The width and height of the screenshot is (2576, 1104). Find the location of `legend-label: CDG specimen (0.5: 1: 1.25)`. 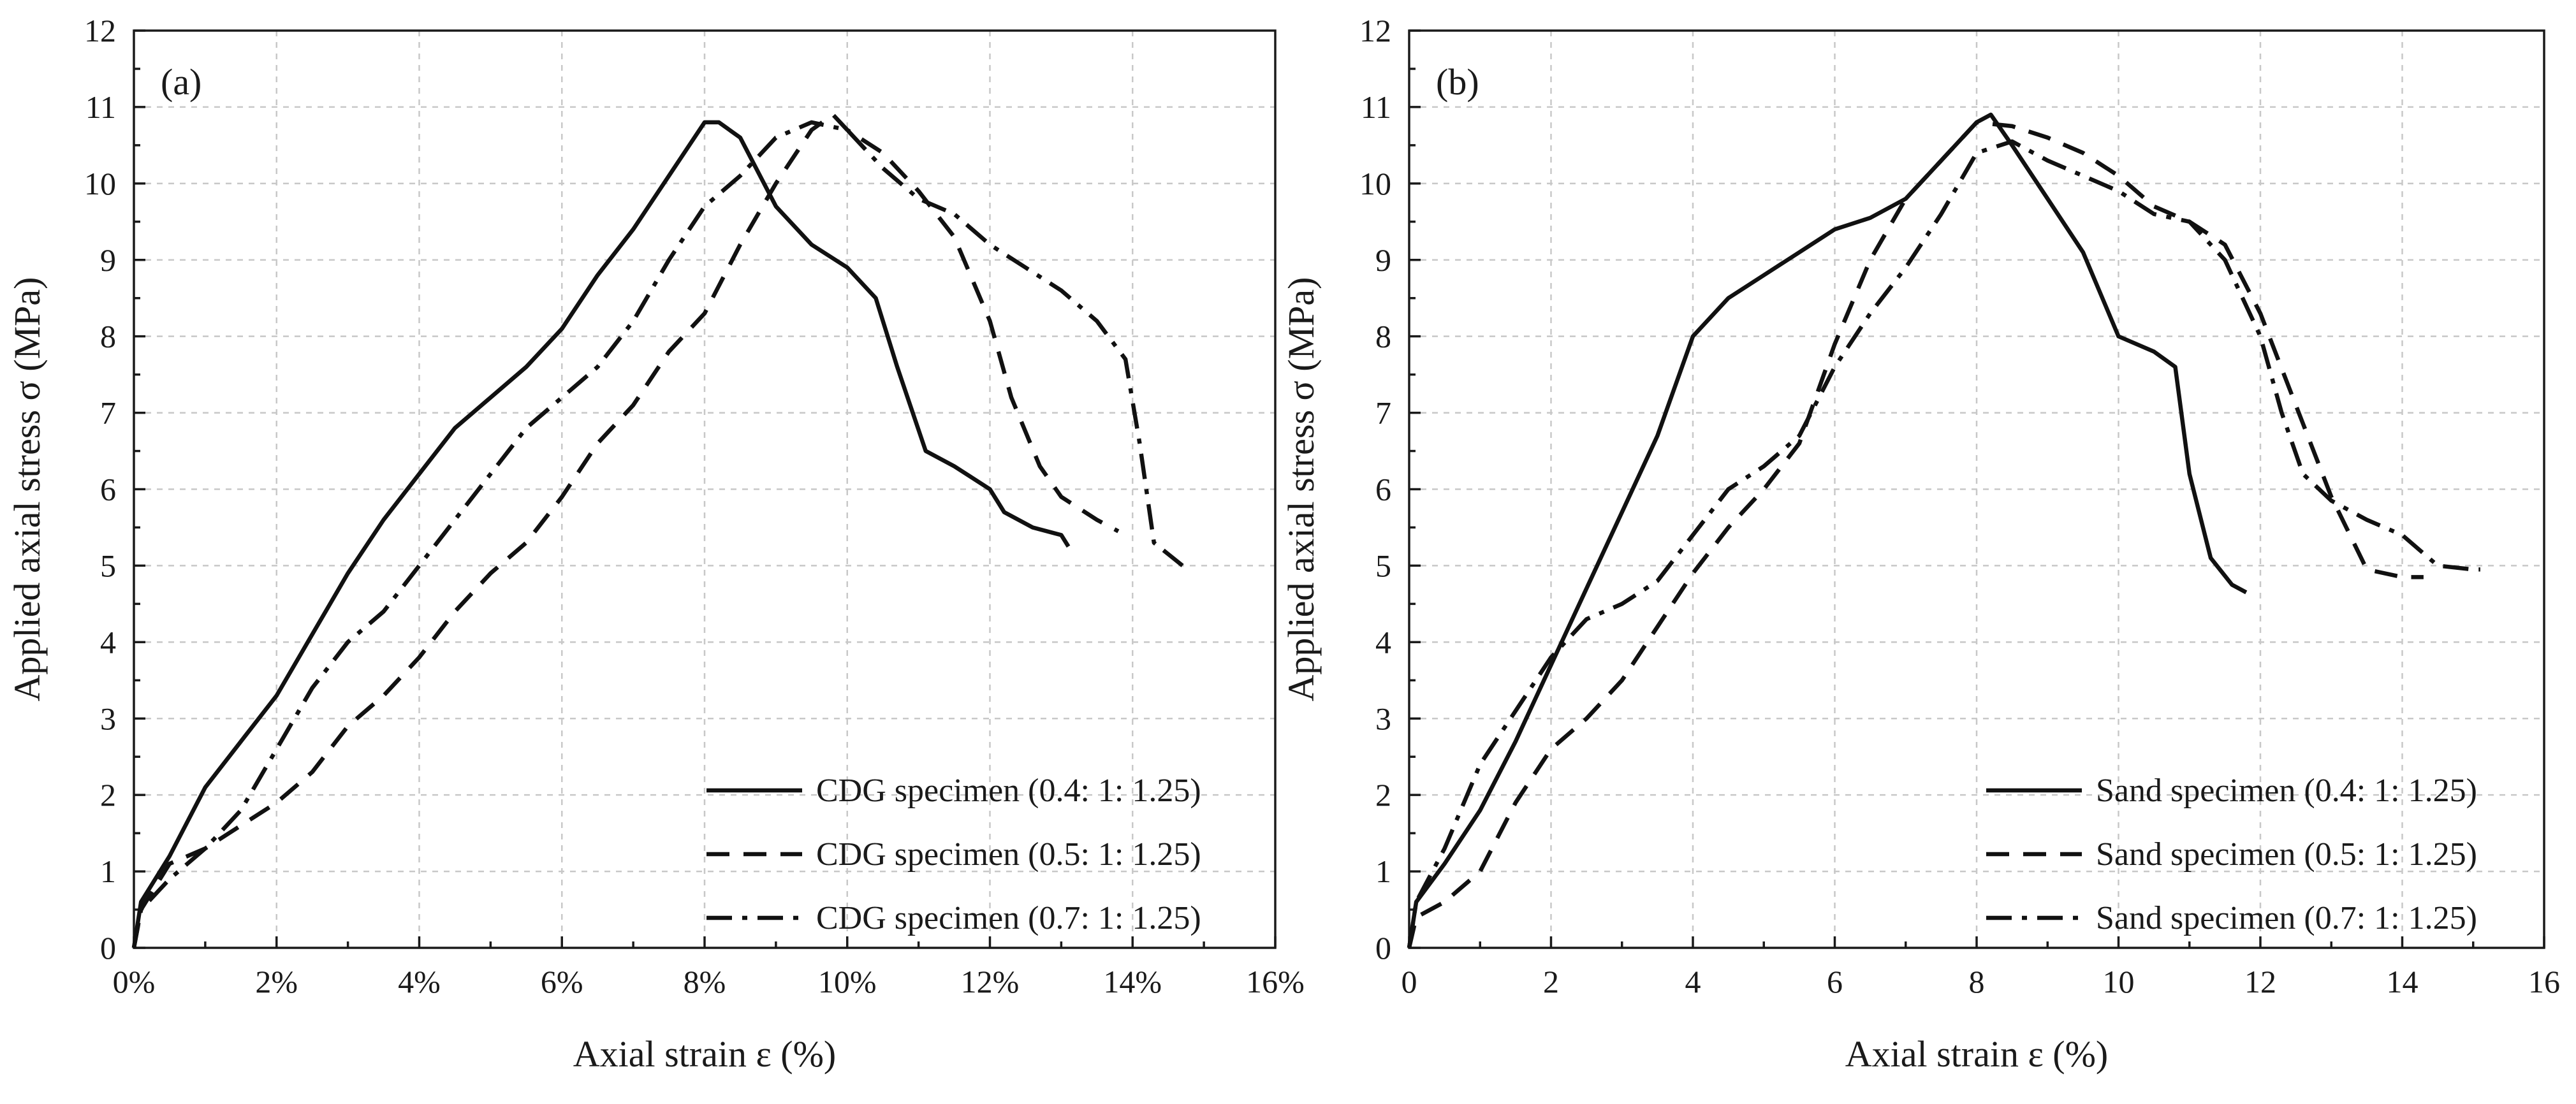

legend-label: CDG specimen (0.5: 1: 1.25) is located at coordinates (1009, 855).